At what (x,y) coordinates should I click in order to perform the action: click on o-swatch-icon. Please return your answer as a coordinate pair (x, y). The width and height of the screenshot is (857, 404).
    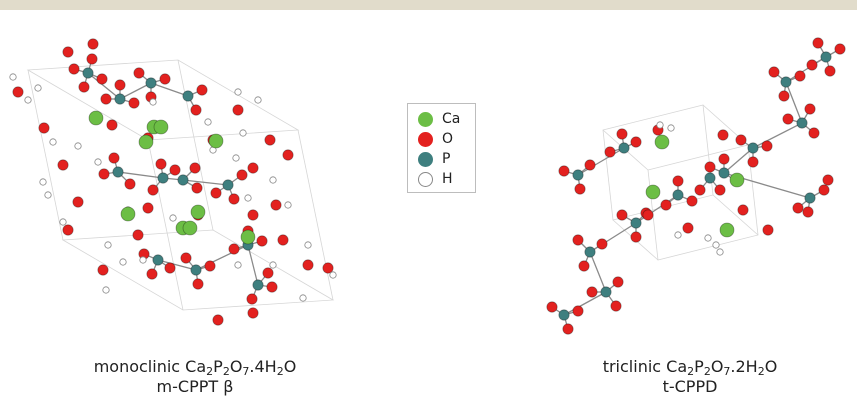
    Looking at the image, I should click on (425, 139).